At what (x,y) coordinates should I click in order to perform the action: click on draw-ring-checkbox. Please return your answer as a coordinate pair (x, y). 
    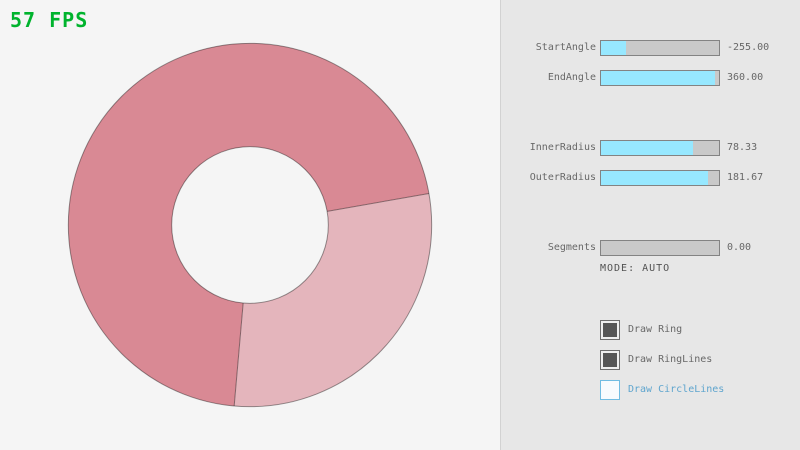
    Looking at the image, I should click on (610, 330).